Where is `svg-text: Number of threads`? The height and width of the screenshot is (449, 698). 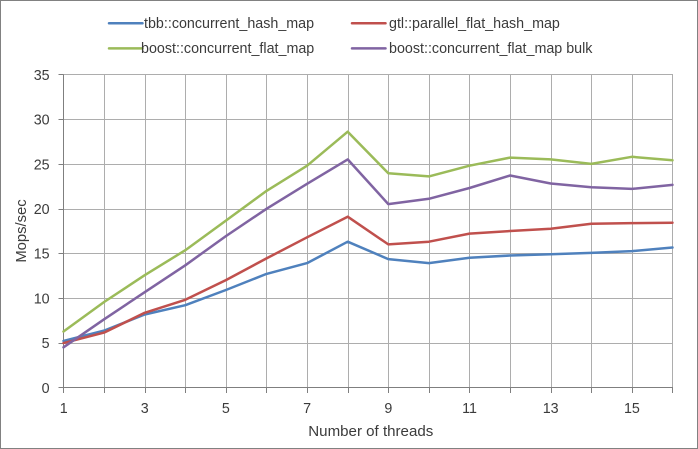 svg-text: Number of threads is located at coordinates (370, 431).